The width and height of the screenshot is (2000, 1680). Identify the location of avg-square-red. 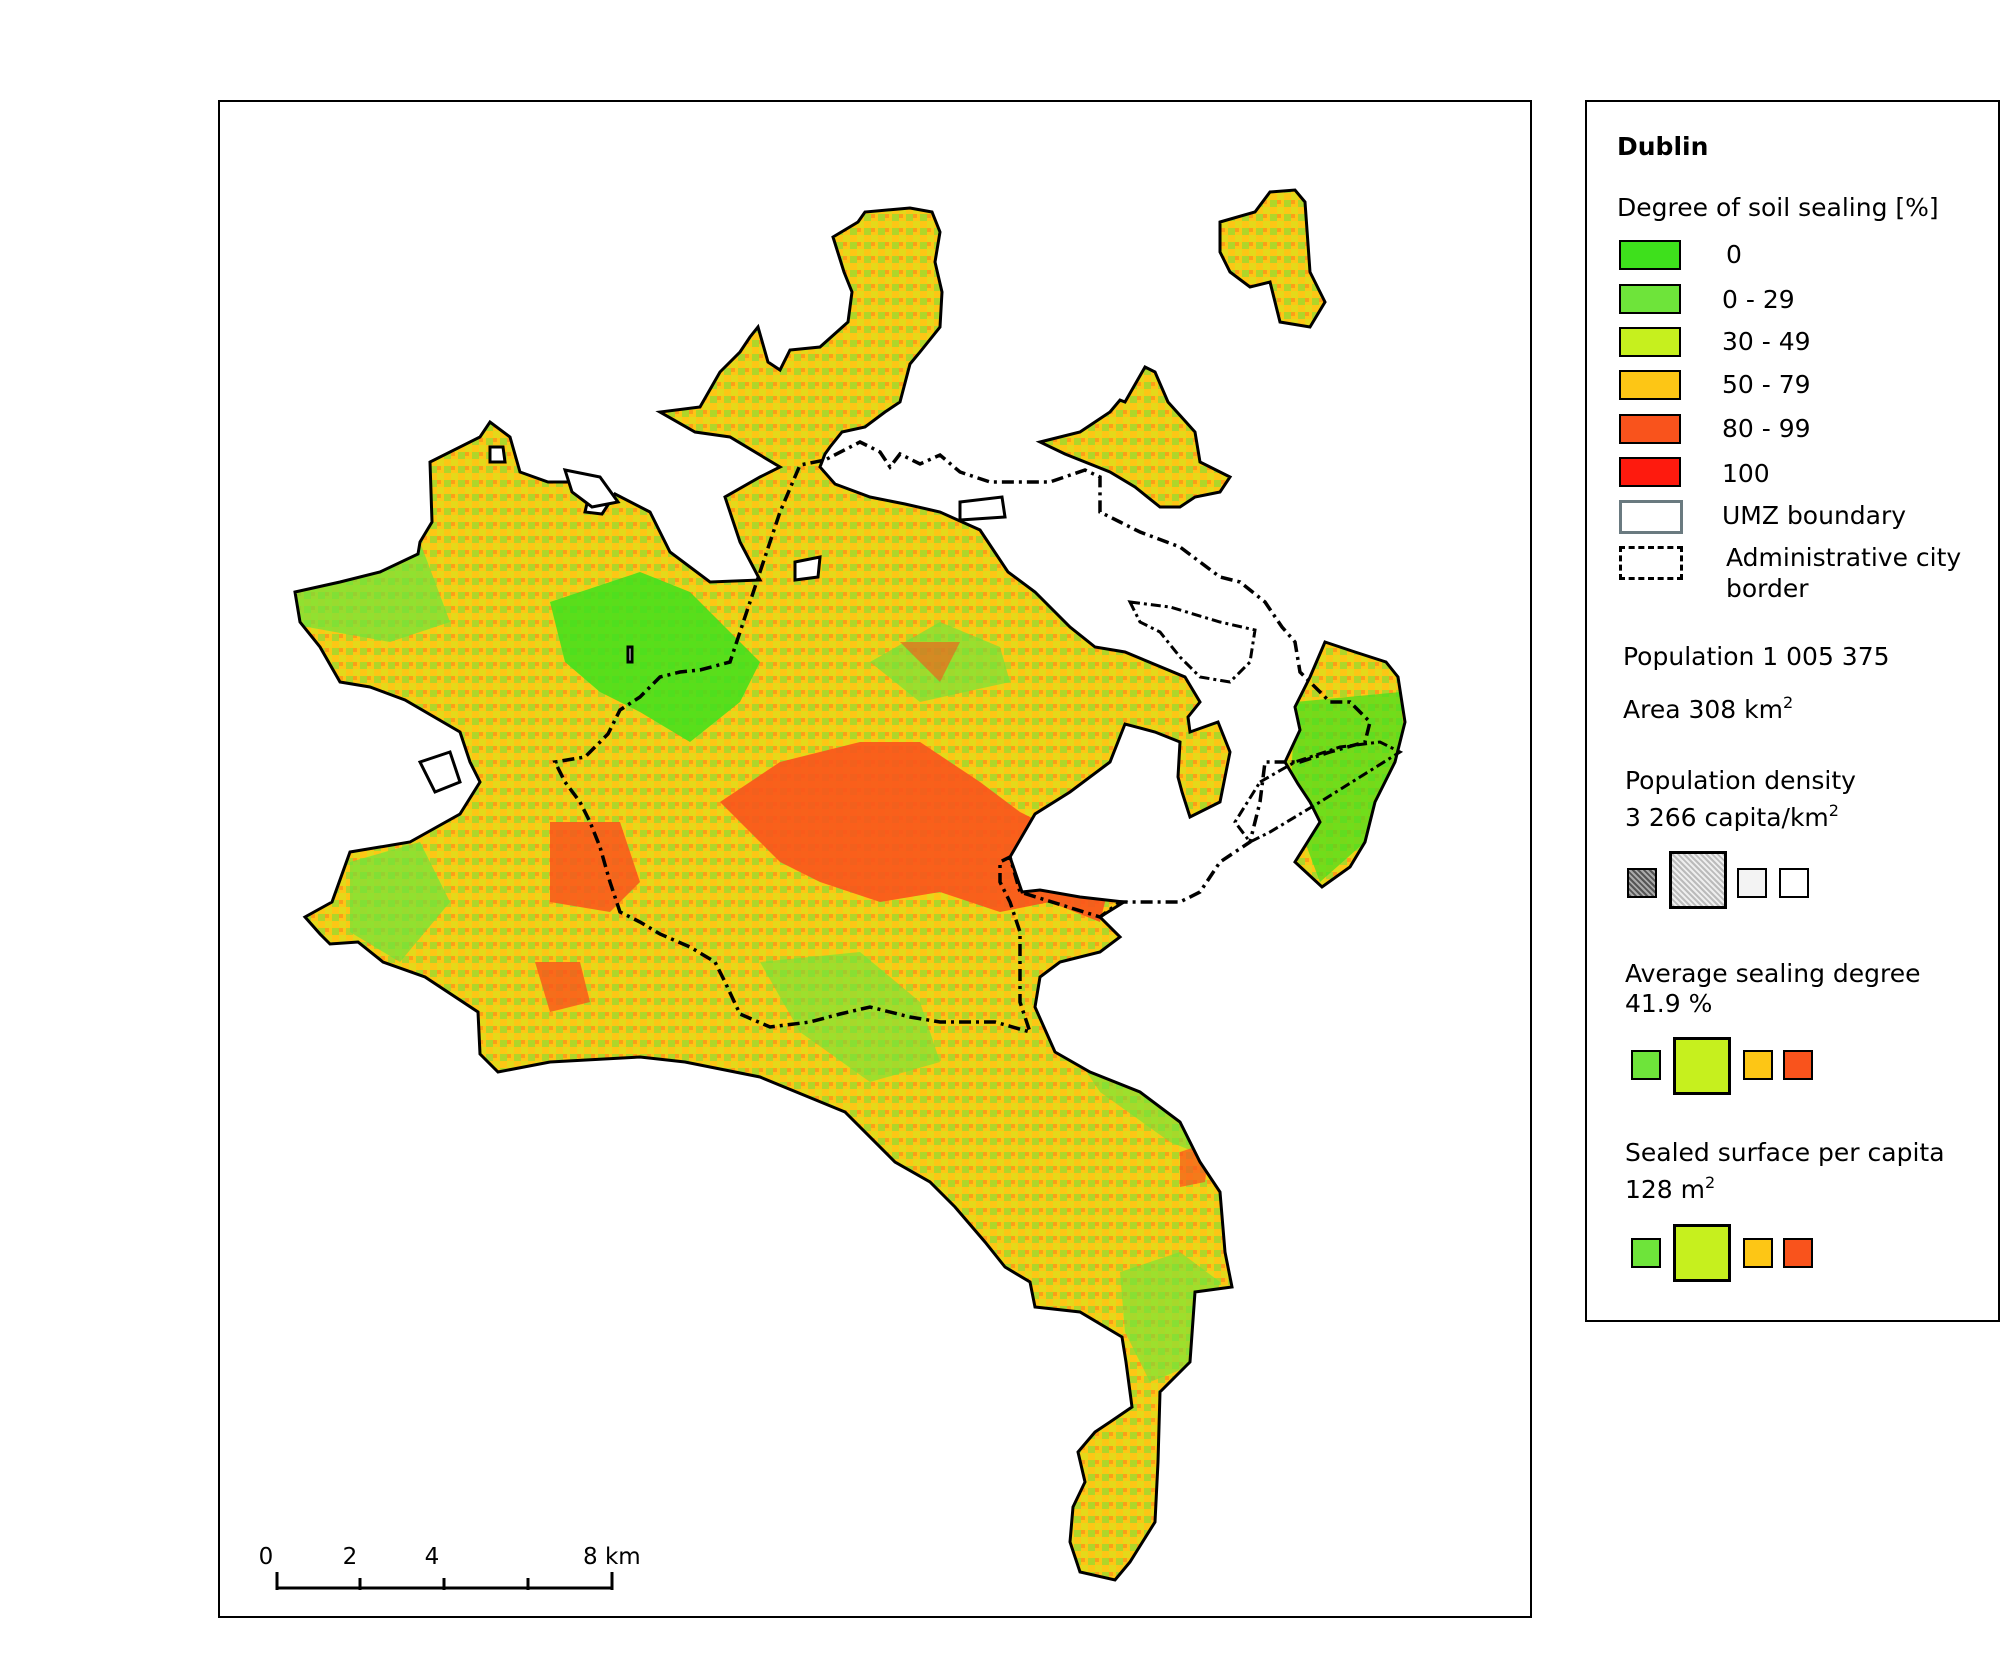
(1798, 1065).